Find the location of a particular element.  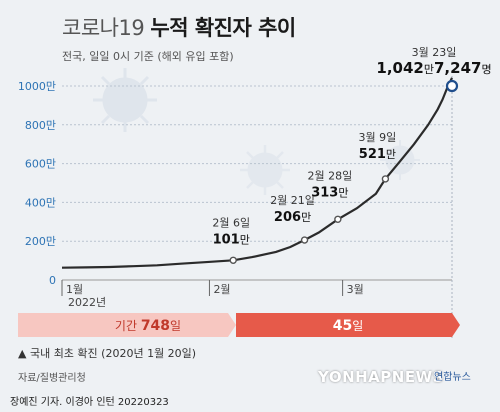

note: ▲ 국내 최초 확진 (2020년 1월 20일) is located at coordinates (107, 353).